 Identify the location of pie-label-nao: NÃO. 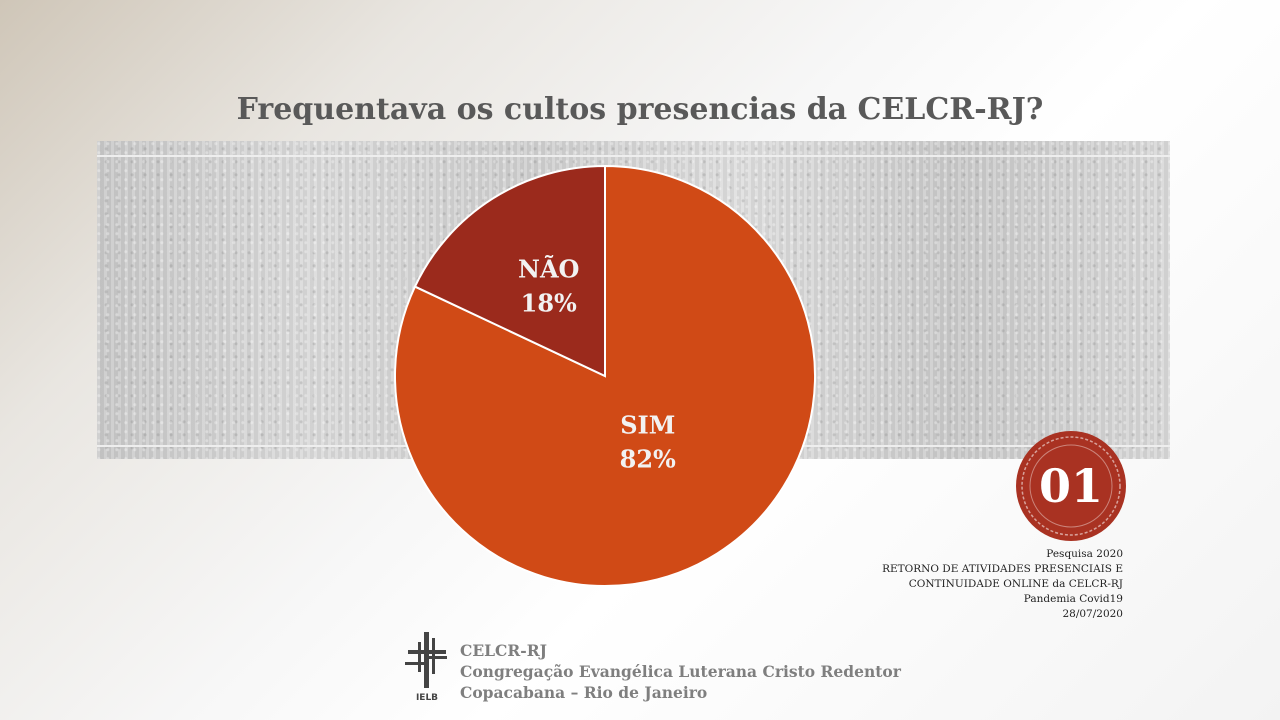
(548, 268).